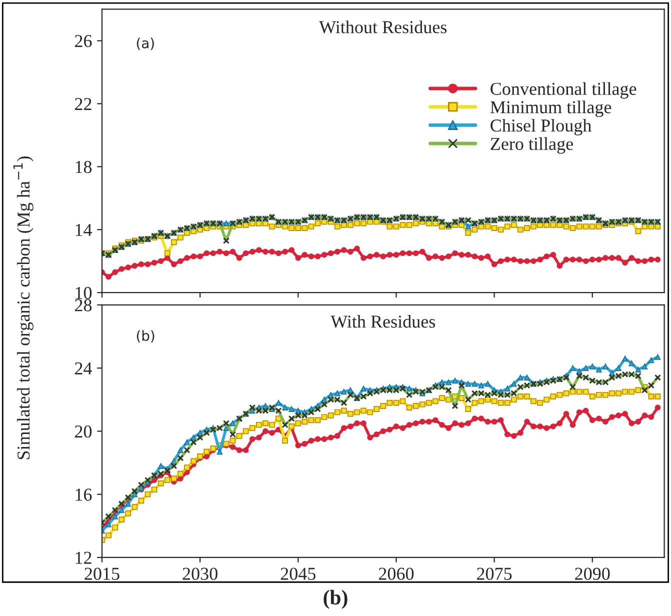  Describe the element at coordinates (102, 574) in the screenshot. I see `x-tick-label: 2015` at that location.